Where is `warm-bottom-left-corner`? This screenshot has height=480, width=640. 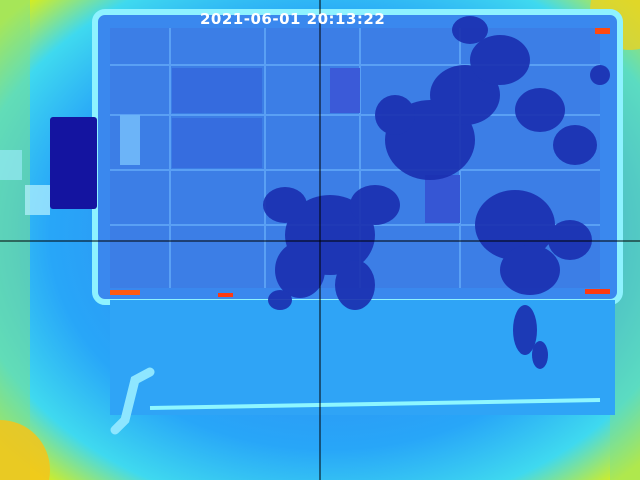
warm-bottom-left-corner is located at coordinates (25, 450).